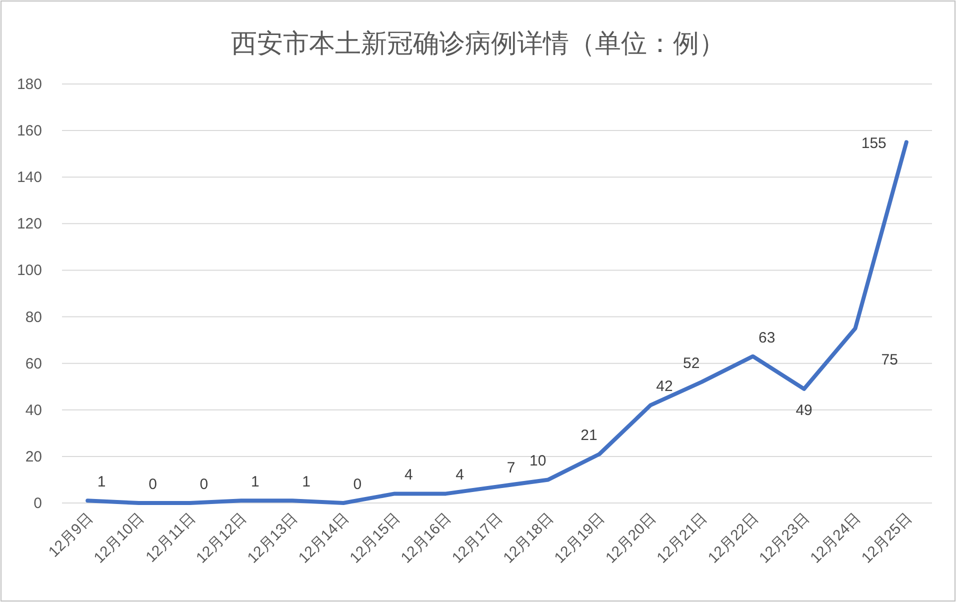 This screenshot has height=602, width=956. What do you see at coordinates (70, 535) in the screenshot?
I see `x-tick-label: 12月9日` at bounding box center [70, 535].